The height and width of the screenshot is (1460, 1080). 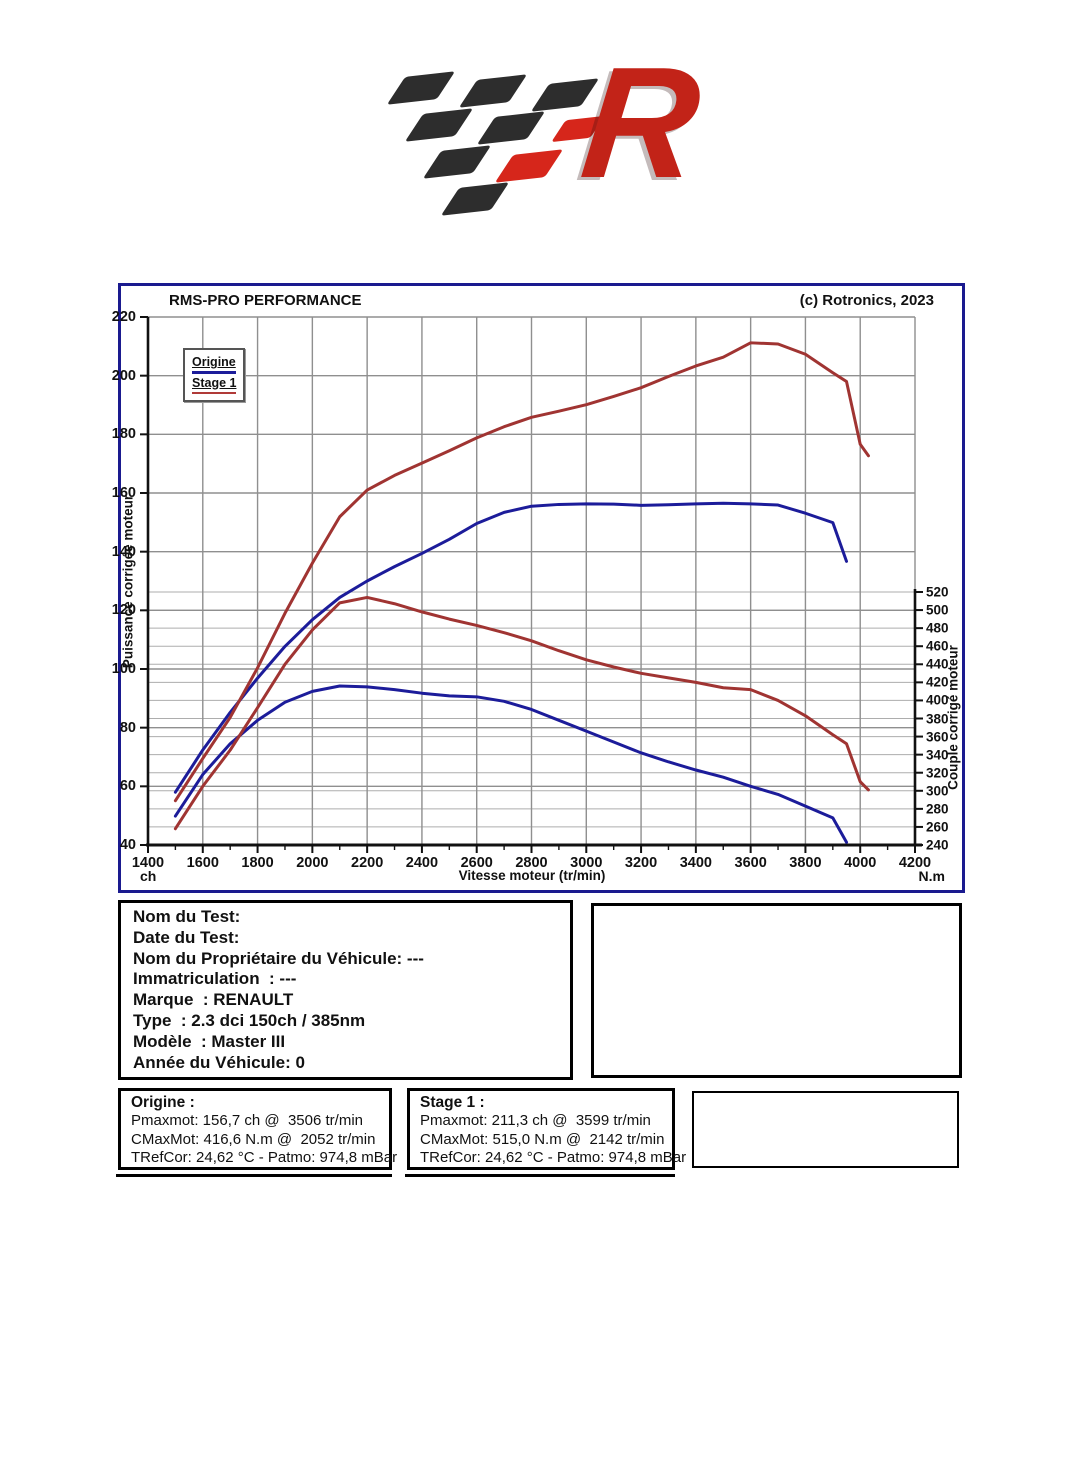 I want to click on stage1-box-line: Pmaxmot: 211,3 ch @ 3599 tr/min, so click(x=535, y=1120).